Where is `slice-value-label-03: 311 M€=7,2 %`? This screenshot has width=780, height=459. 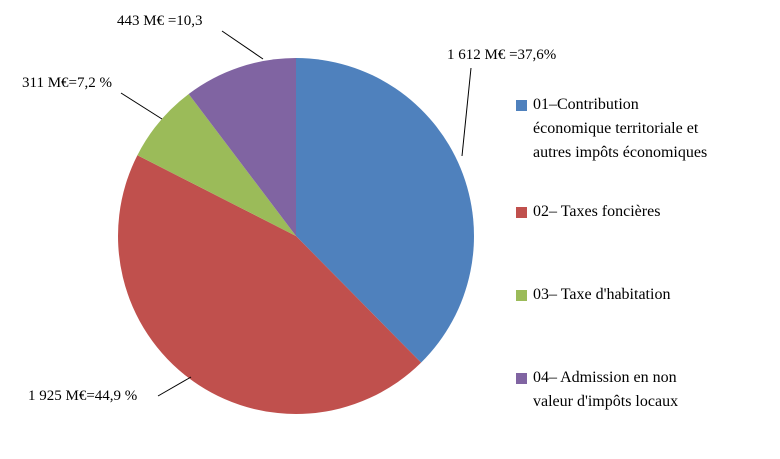
slice-value-label-03: 311 M€=7,2 % is located at coordinates (67, 83).